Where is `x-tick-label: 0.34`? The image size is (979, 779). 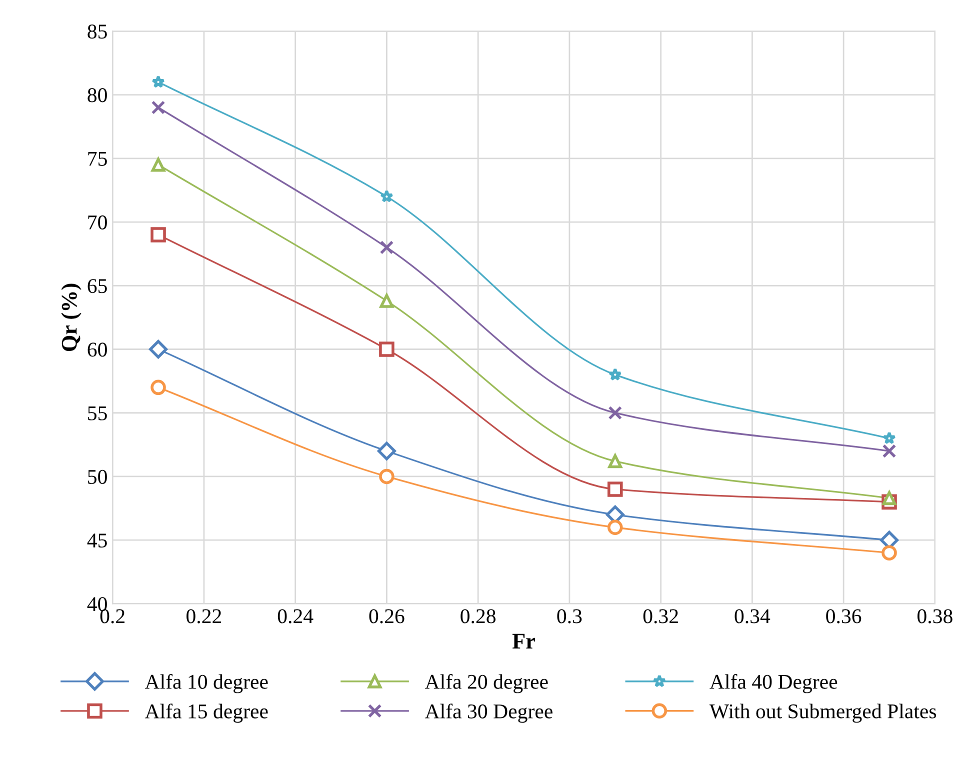
x-tick-label: 0.34 is located at coordinates (752, 616).